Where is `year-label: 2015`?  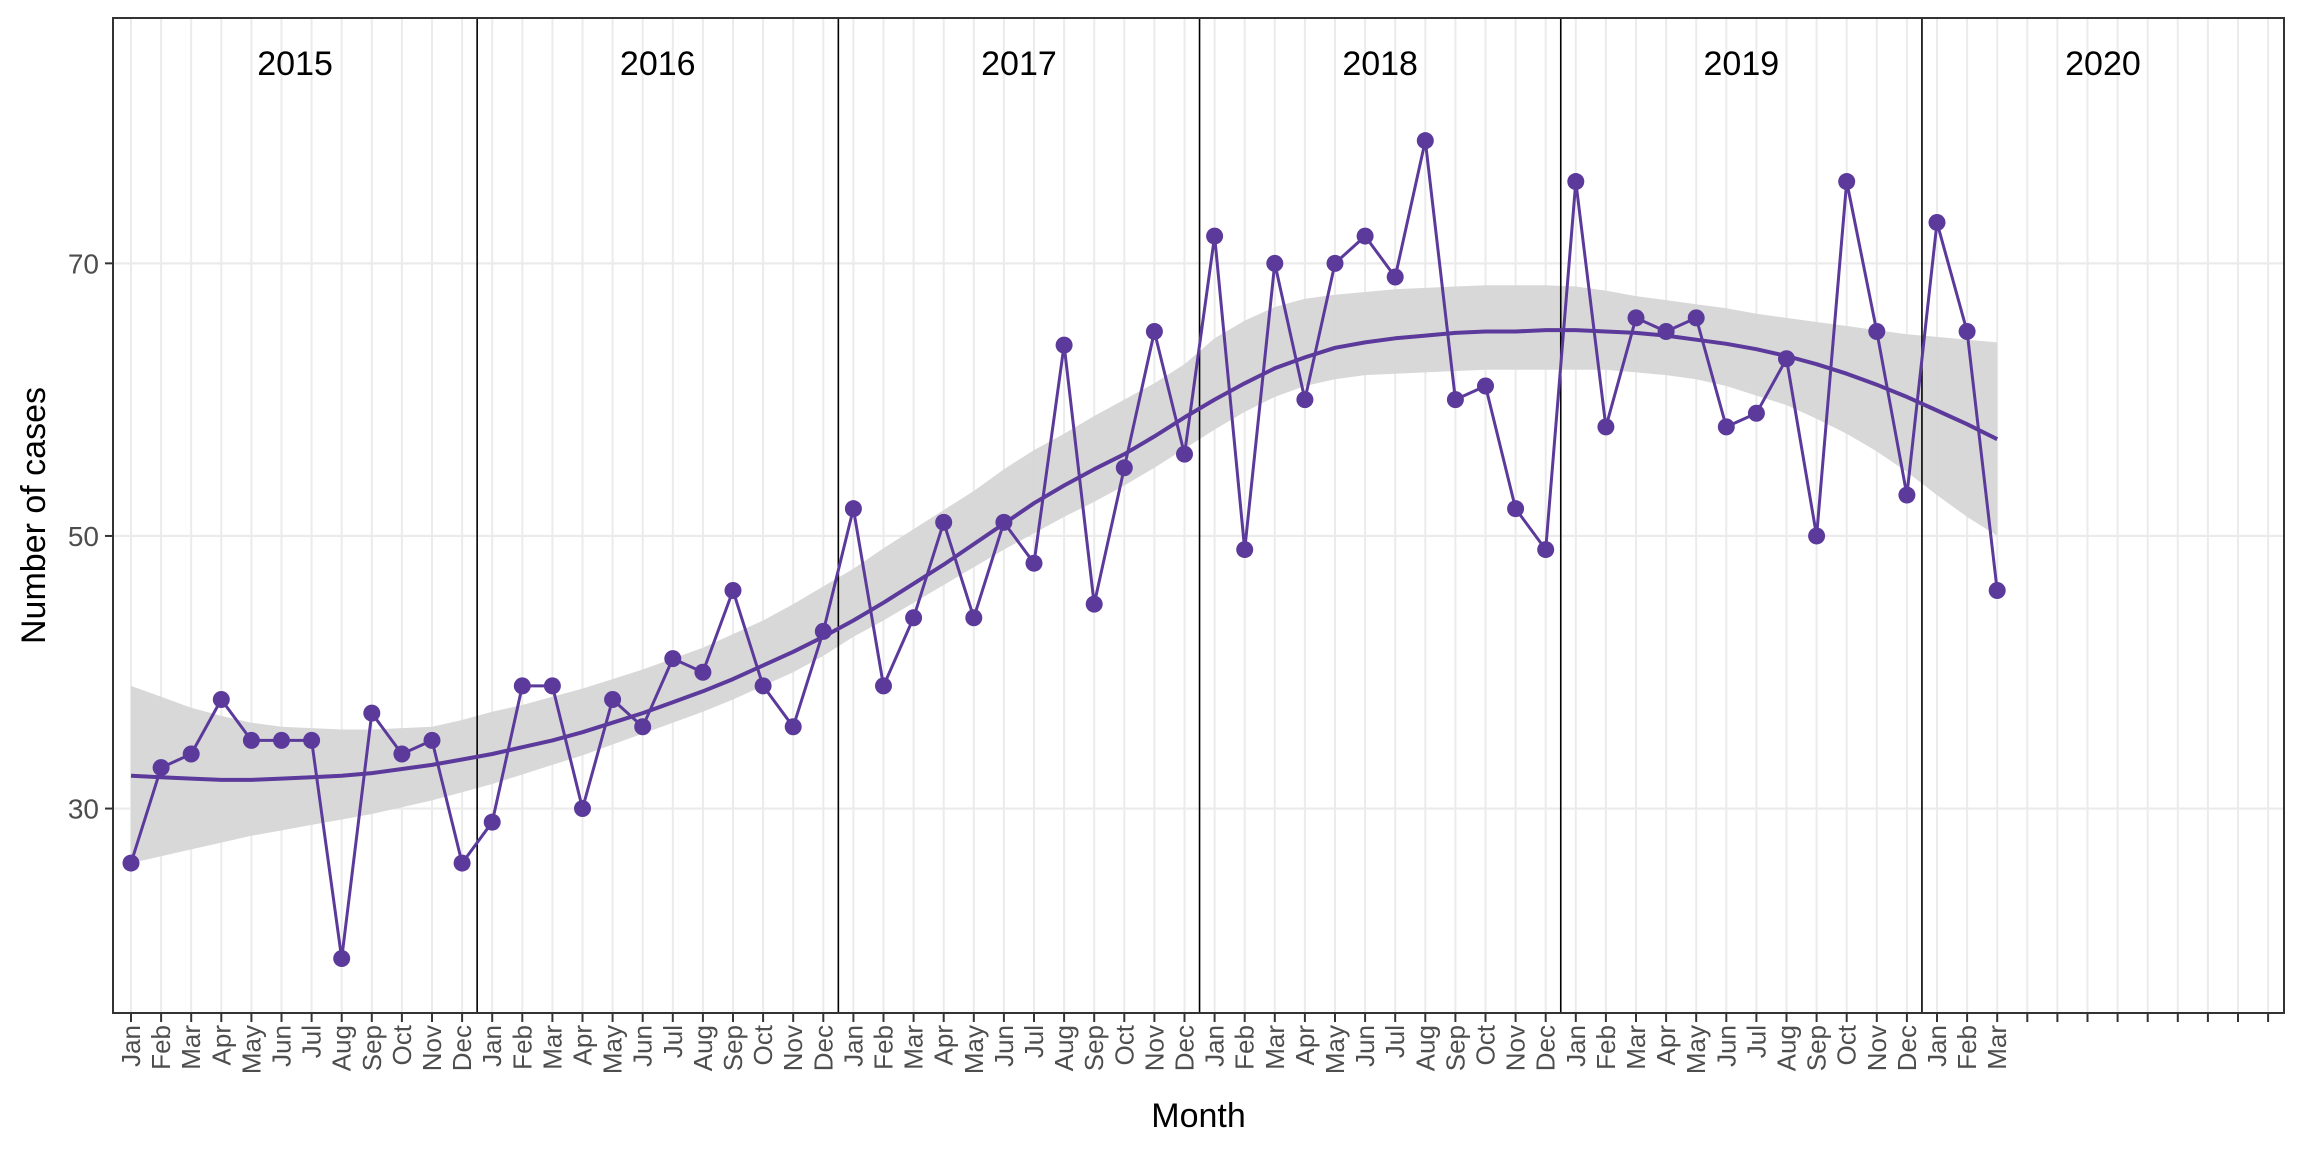
year-label: 2015 is located at coordinates (295, 64).